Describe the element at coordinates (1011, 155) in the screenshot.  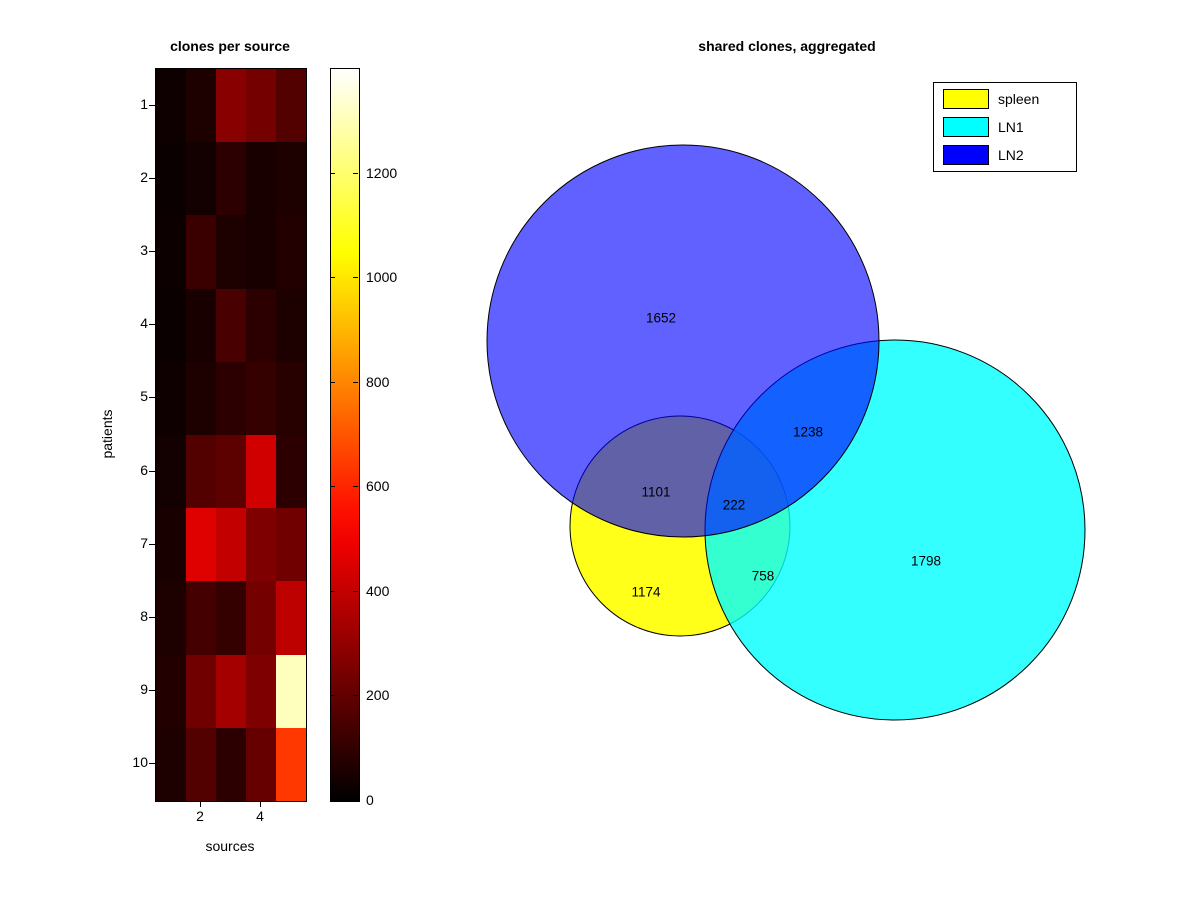
I see `legend-label: LN2` at that location.